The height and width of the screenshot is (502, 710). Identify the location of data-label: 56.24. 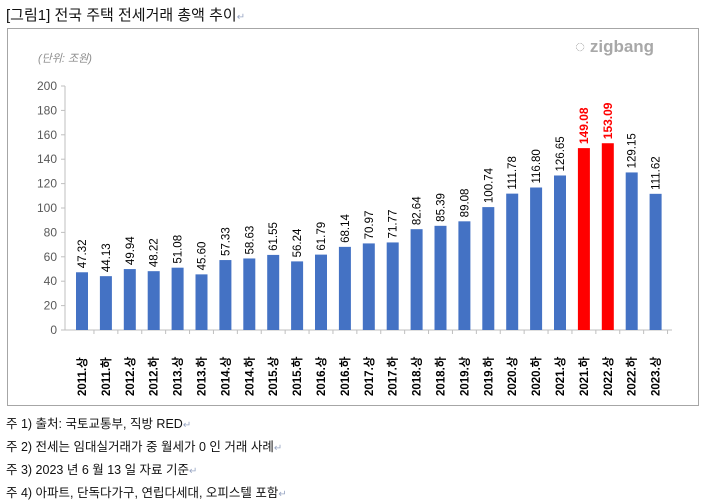
(298, 242).